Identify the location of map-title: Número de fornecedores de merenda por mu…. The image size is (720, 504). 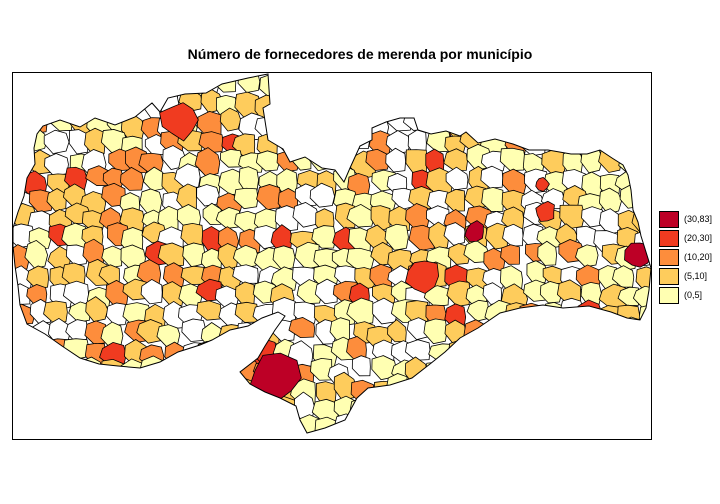
(360, 54).